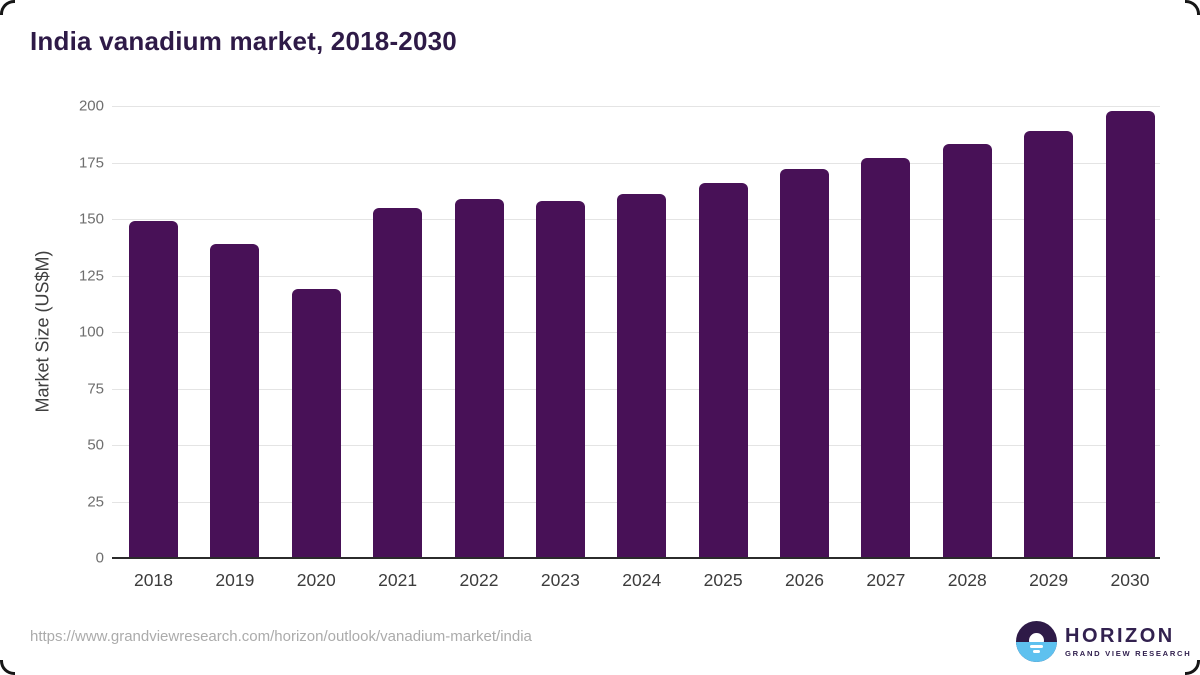 The width and height of the screenshot is (1200, 675). Describe the element at coordinates (42, 331) in the screenshot. I see `y-axis-title: Market Size (US$M)` at that location.